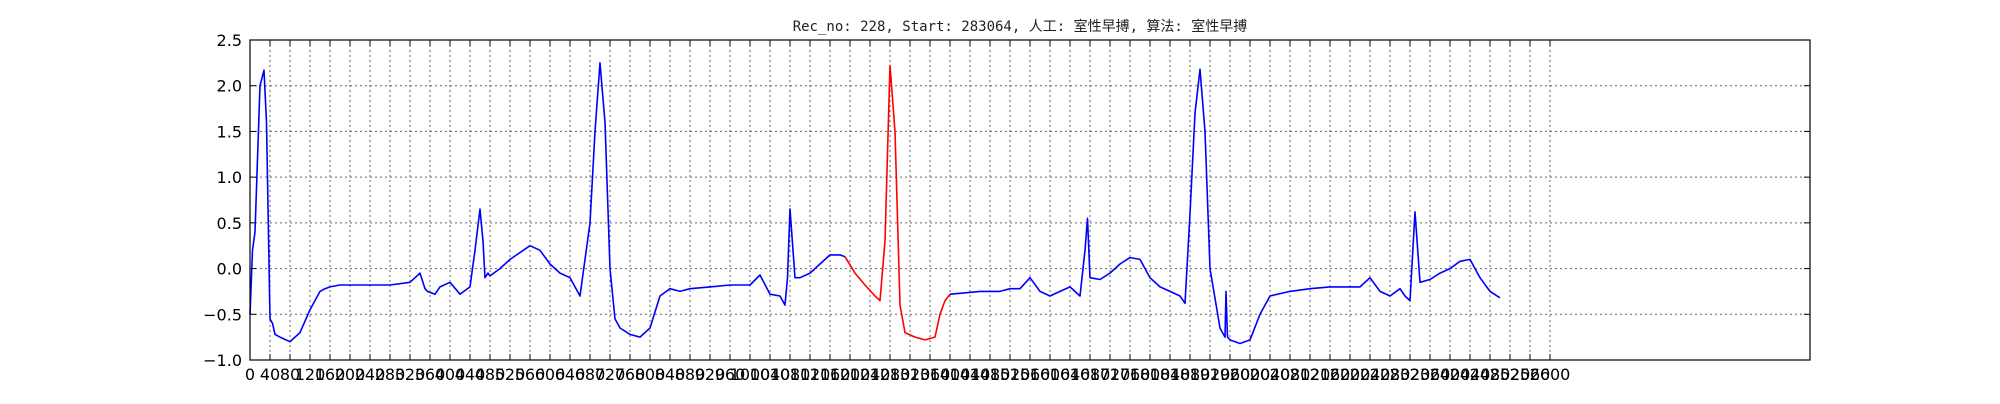 This screenshot has width=2000, height=404. I want to click on x-tick-label: 1120, so click(810, 374).